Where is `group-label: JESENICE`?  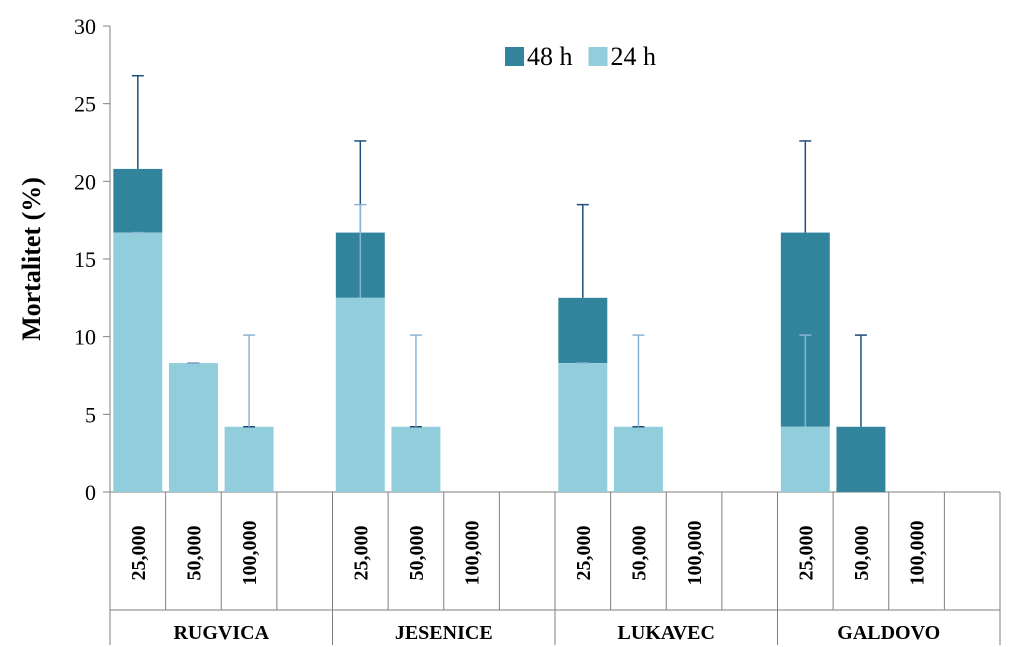 group-label: JESENICE is located at coordinates (444, 633).